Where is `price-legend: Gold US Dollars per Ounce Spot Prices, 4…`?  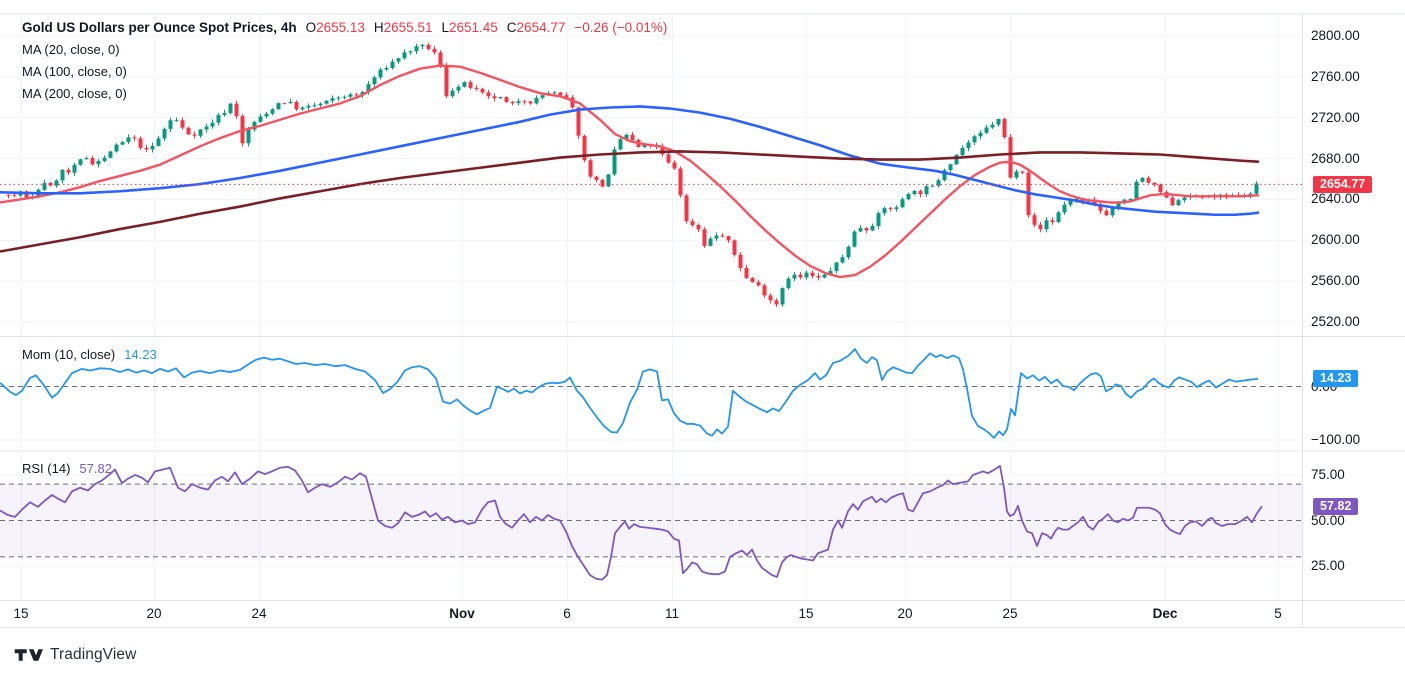 price-legend: Gold US Dollars per Ounce Spot Prices, 4… is located at coordinates (344, 61).